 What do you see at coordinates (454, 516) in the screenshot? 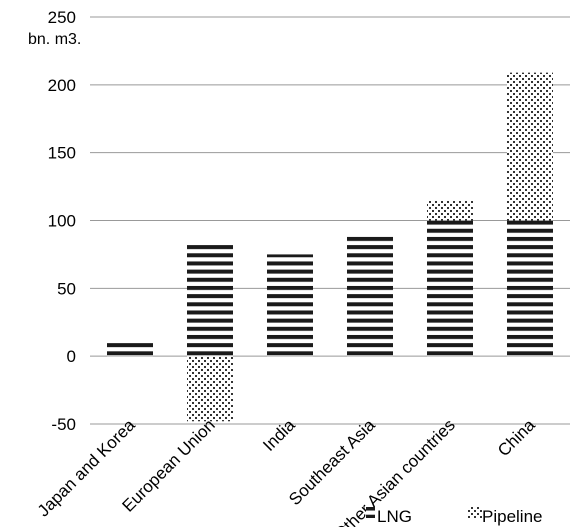
I see `legend: LNG Pipeline` at bounding box center [454, 516].